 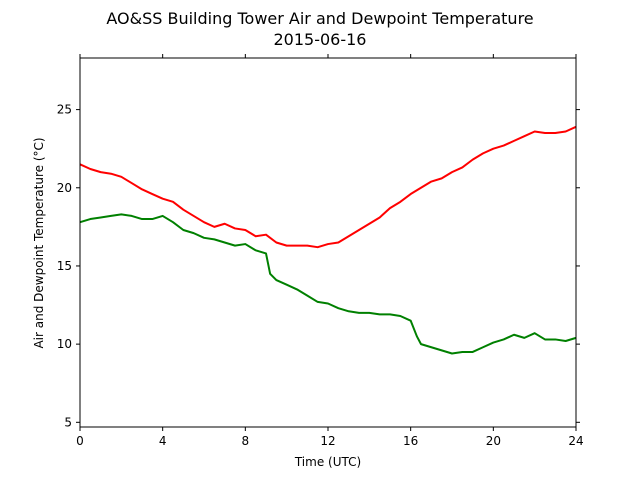 What do you see at coordinates (327, 441) in the screenshot?
I see `x-tick-label: 12` at bounding box center [327, 441].